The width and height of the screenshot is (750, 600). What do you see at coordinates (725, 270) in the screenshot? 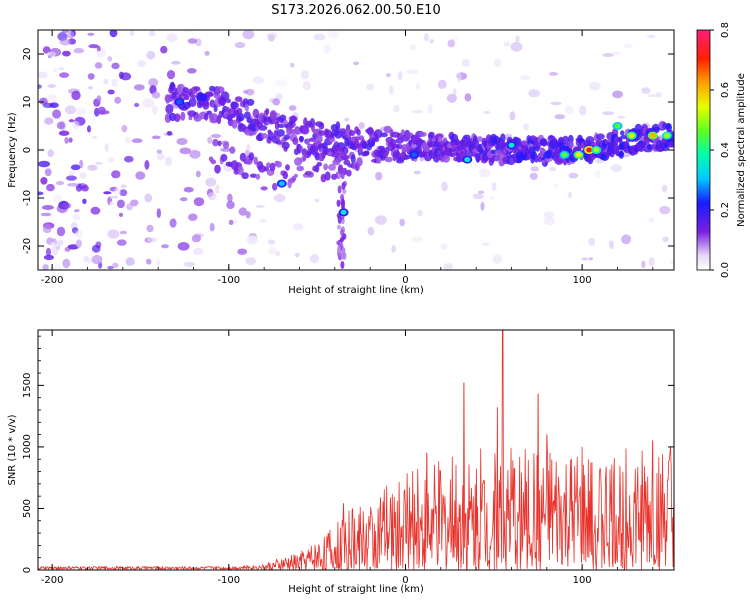
I see `colorbar-tick-label: 0.0` at bounding box center [725, 270].